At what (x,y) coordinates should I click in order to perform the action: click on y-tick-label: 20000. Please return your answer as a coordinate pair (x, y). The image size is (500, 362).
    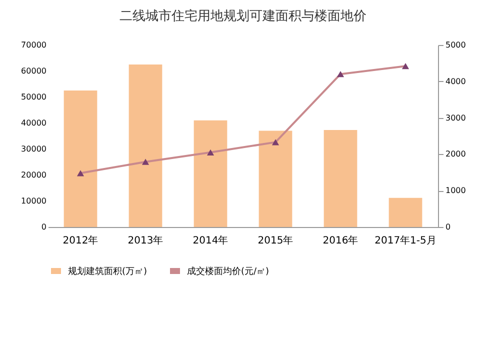
    Looking at the image, I should click on (33, 175).